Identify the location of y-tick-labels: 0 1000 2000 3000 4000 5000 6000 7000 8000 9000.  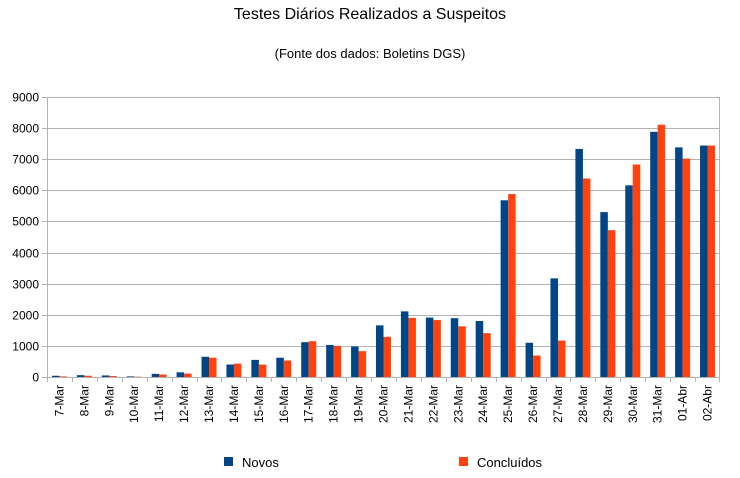
(25, 238).